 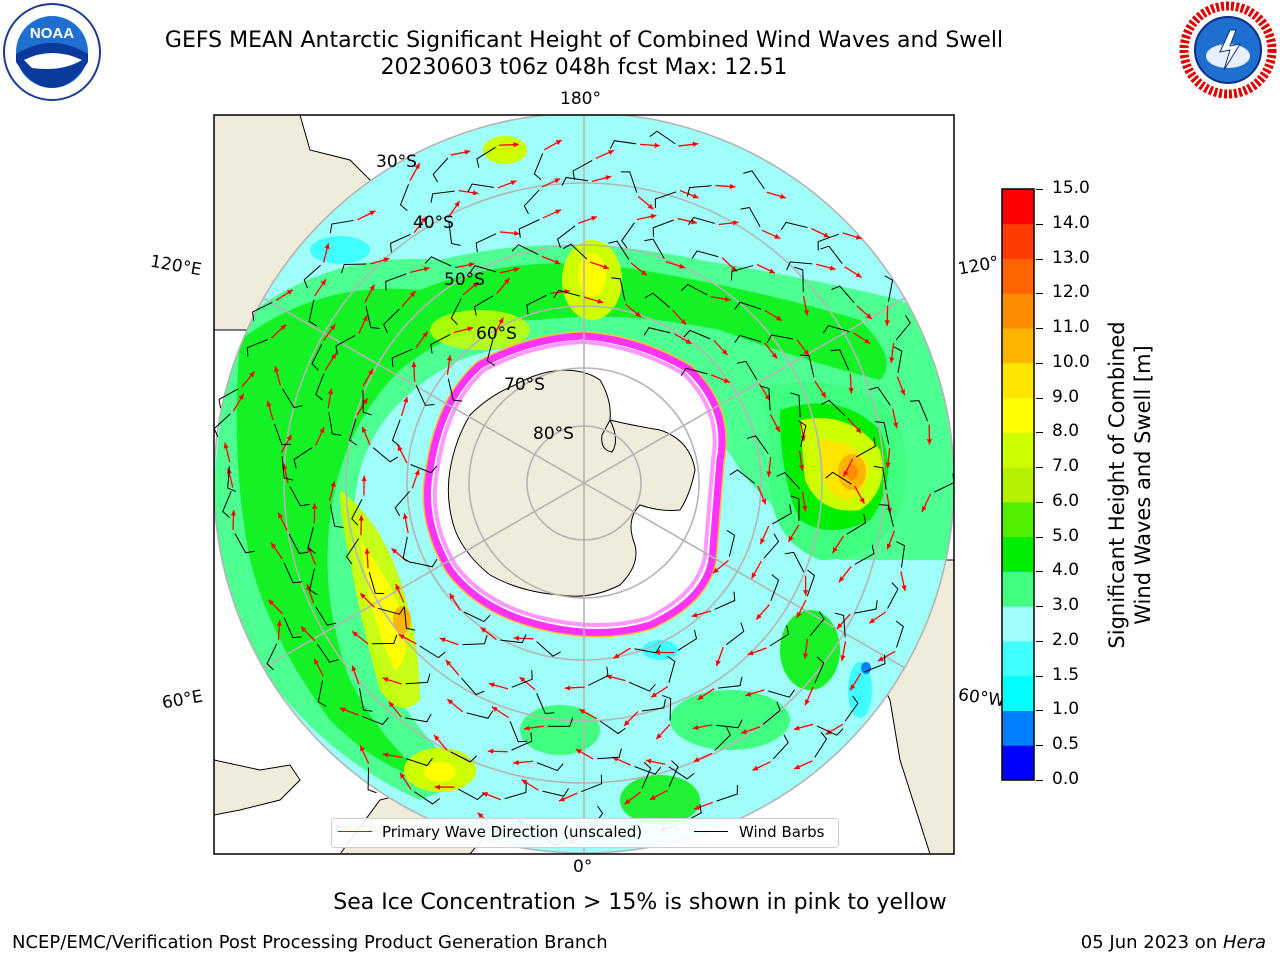 What do you see at coordinates (1071, 222) in the screenshot?
I see `colorbar-tick-label: 14.0` at bounding box center [1071, 222].